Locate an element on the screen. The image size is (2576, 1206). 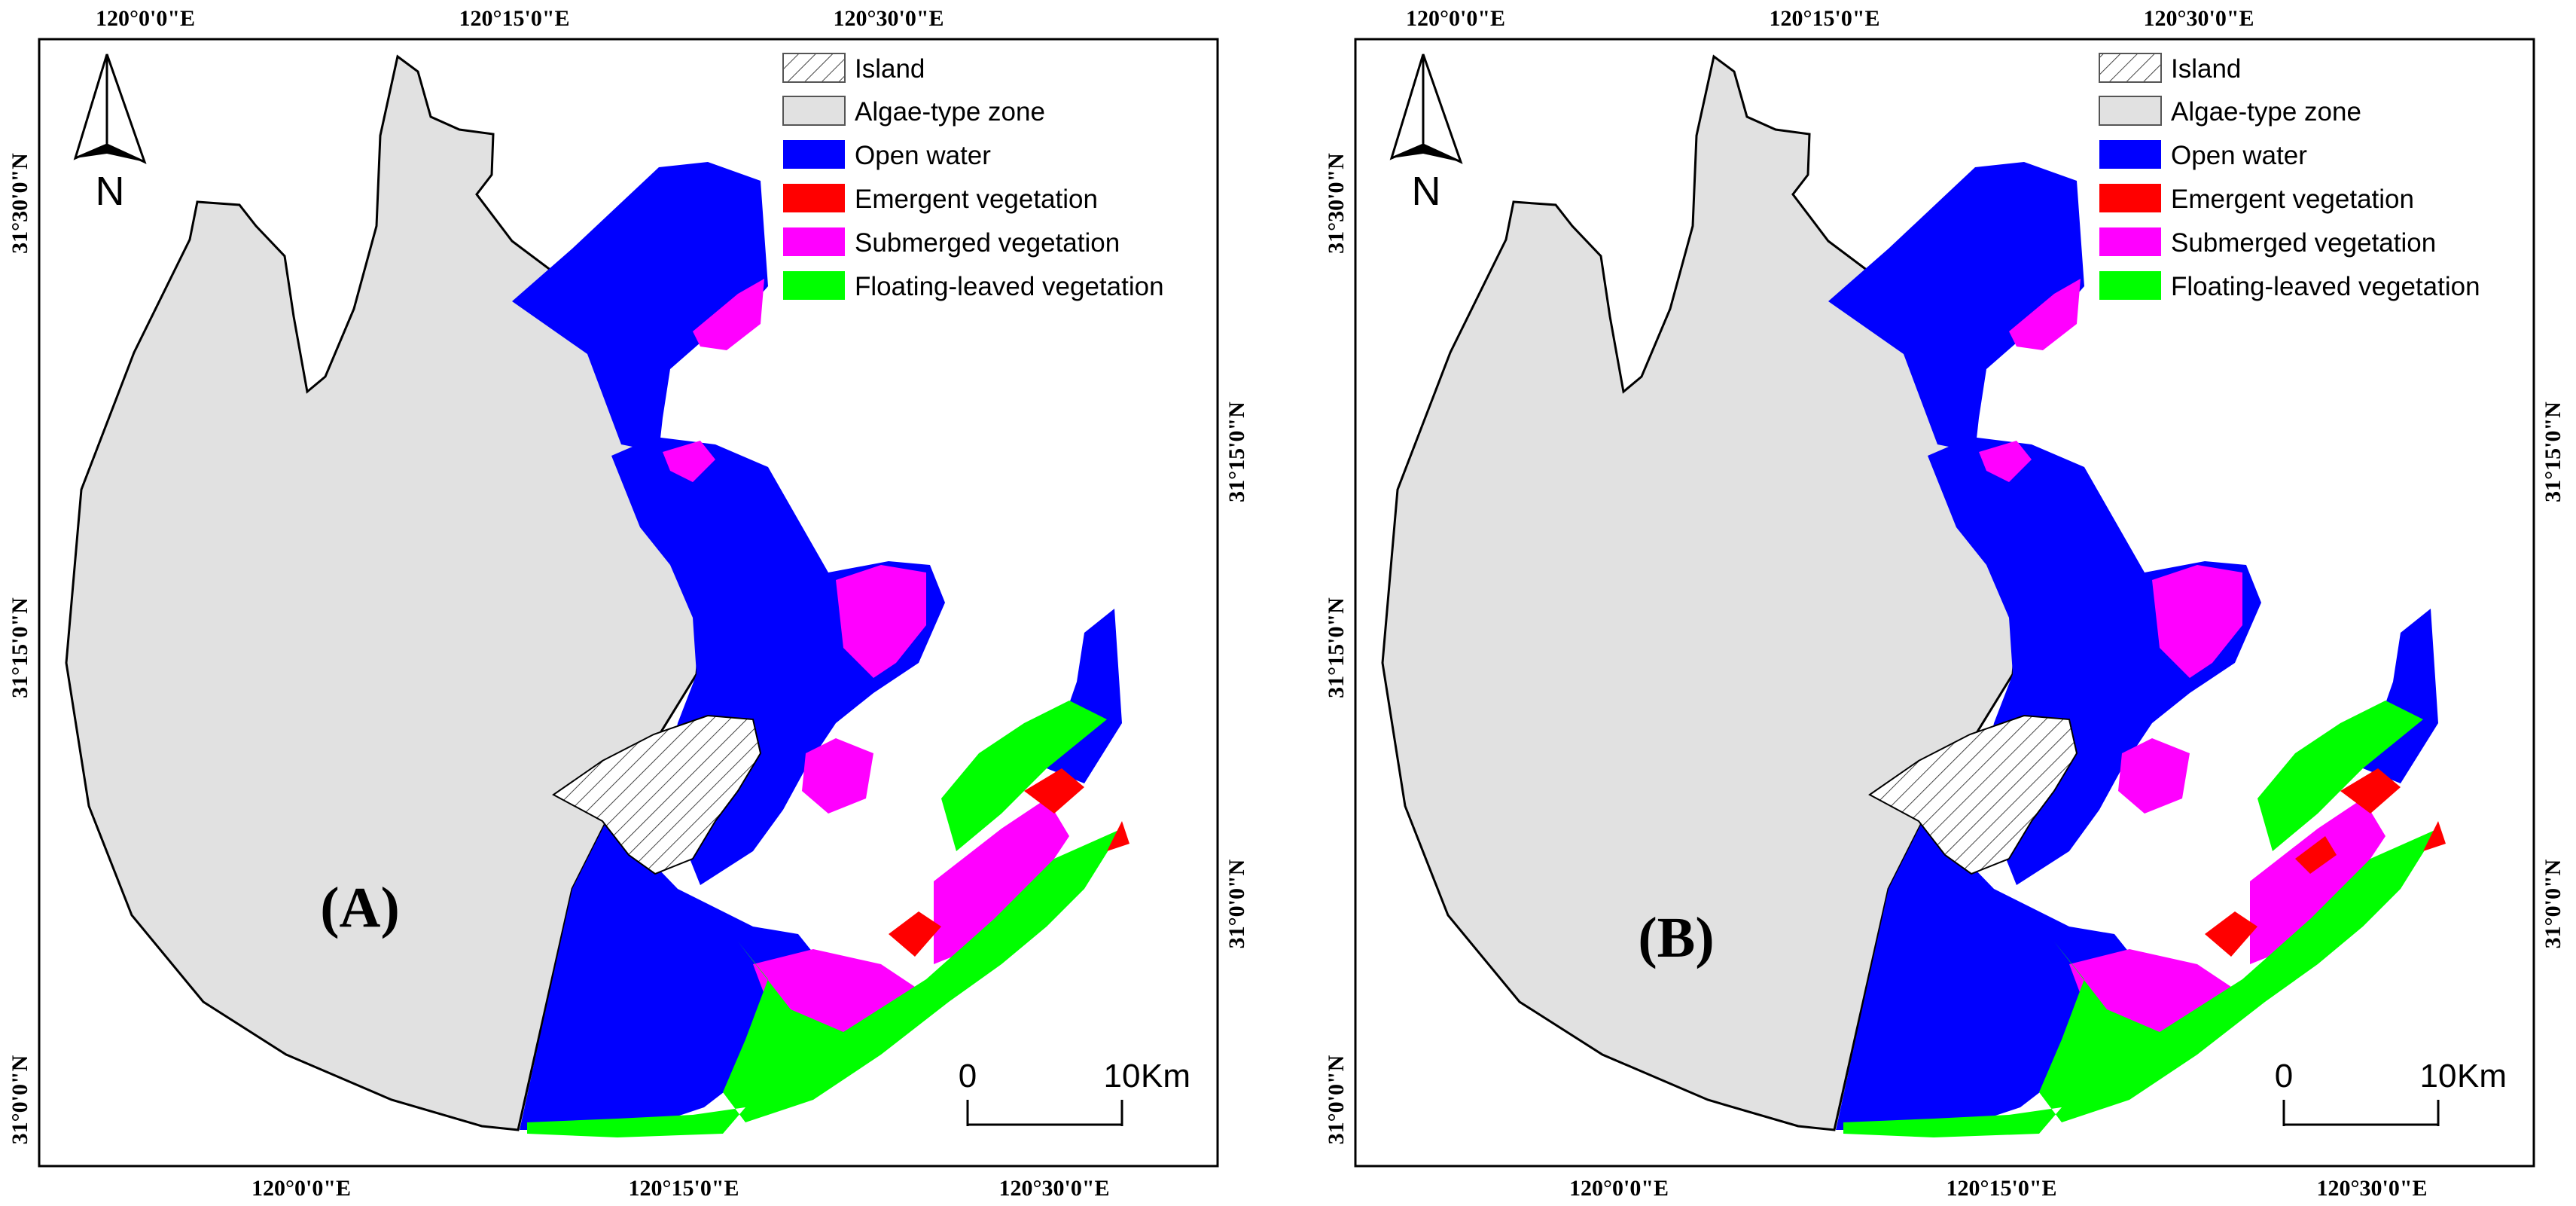
panel-label: (A) is located at coordinates (360, 907).